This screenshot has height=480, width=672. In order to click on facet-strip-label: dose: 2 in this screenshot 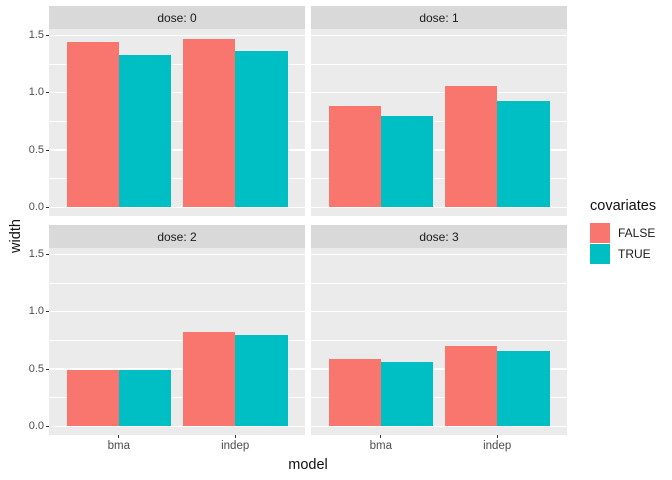, I will do `click(177, 236)`.